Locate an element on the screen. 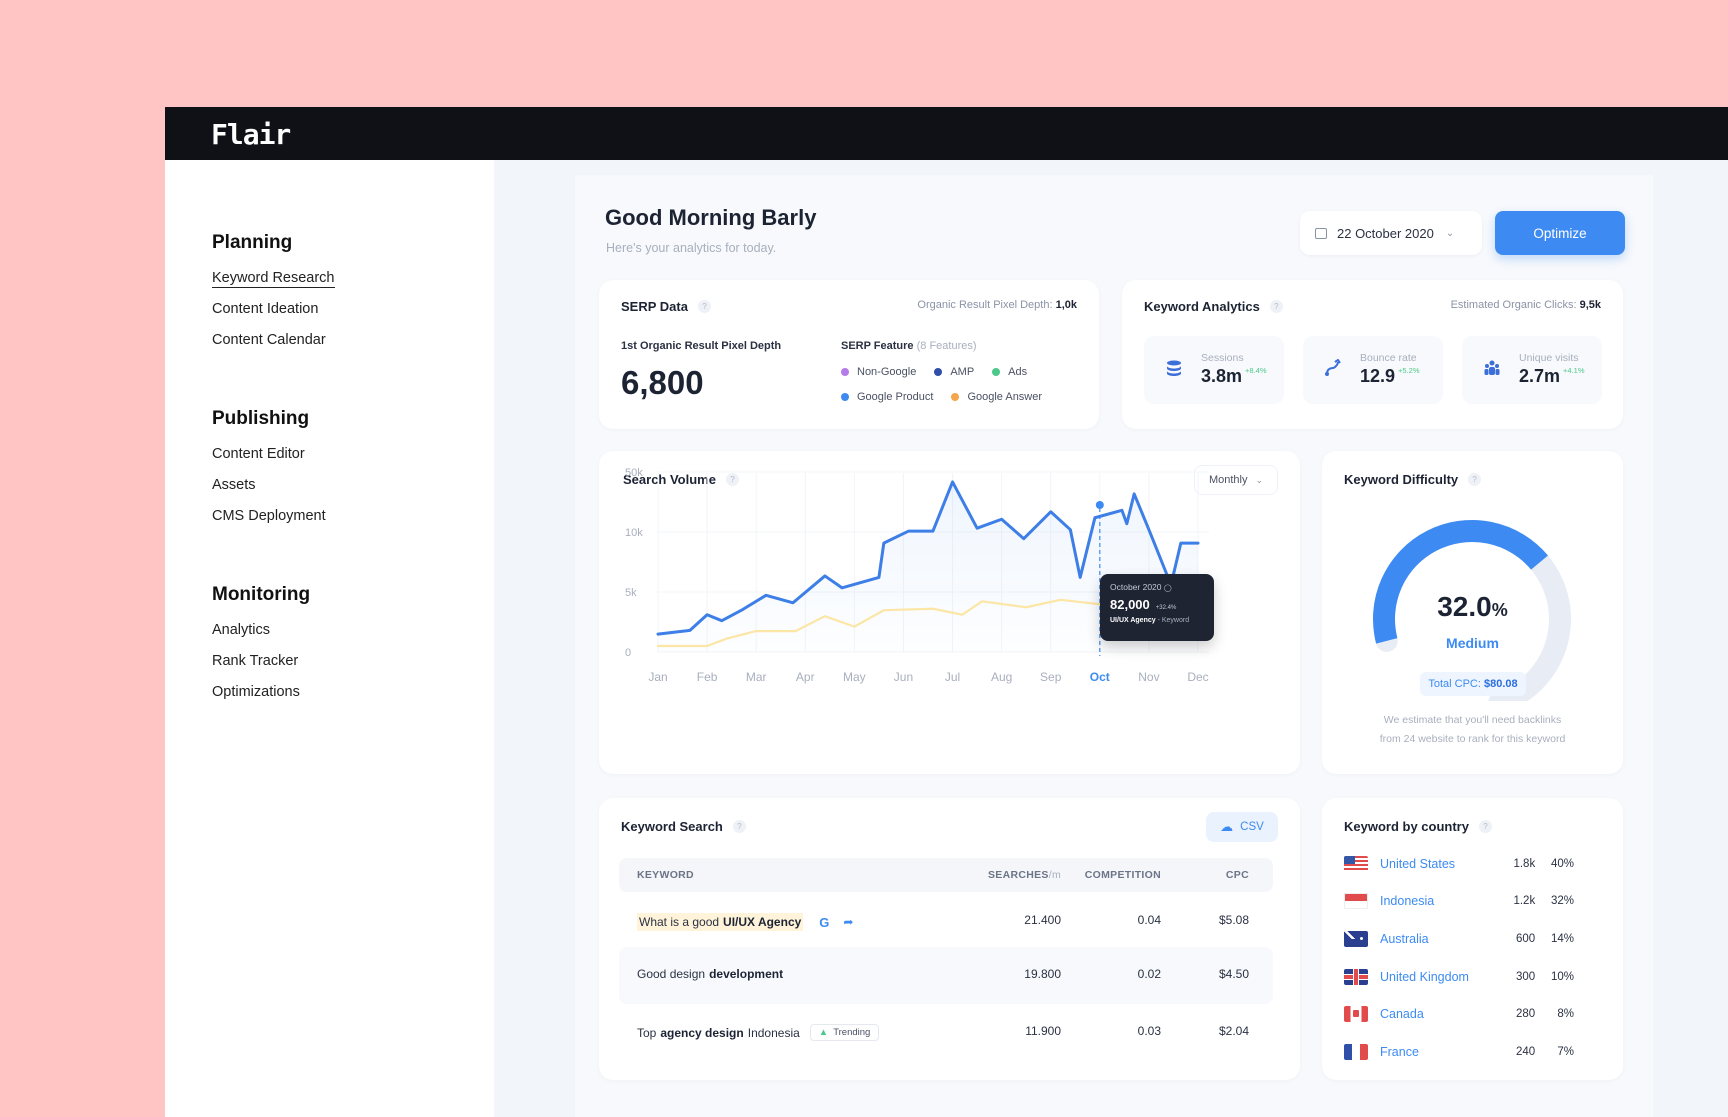 This screenshot has height=1117, width=1728. country-name: Canada is located at coordinates (1402, 1014).